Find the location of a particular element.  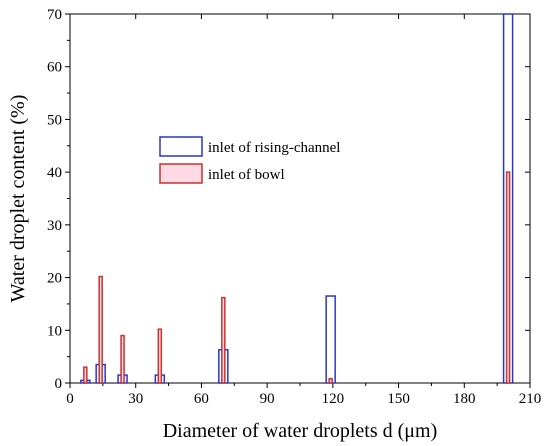

x-tick-label: 150 is located at coordinates (398, 399).